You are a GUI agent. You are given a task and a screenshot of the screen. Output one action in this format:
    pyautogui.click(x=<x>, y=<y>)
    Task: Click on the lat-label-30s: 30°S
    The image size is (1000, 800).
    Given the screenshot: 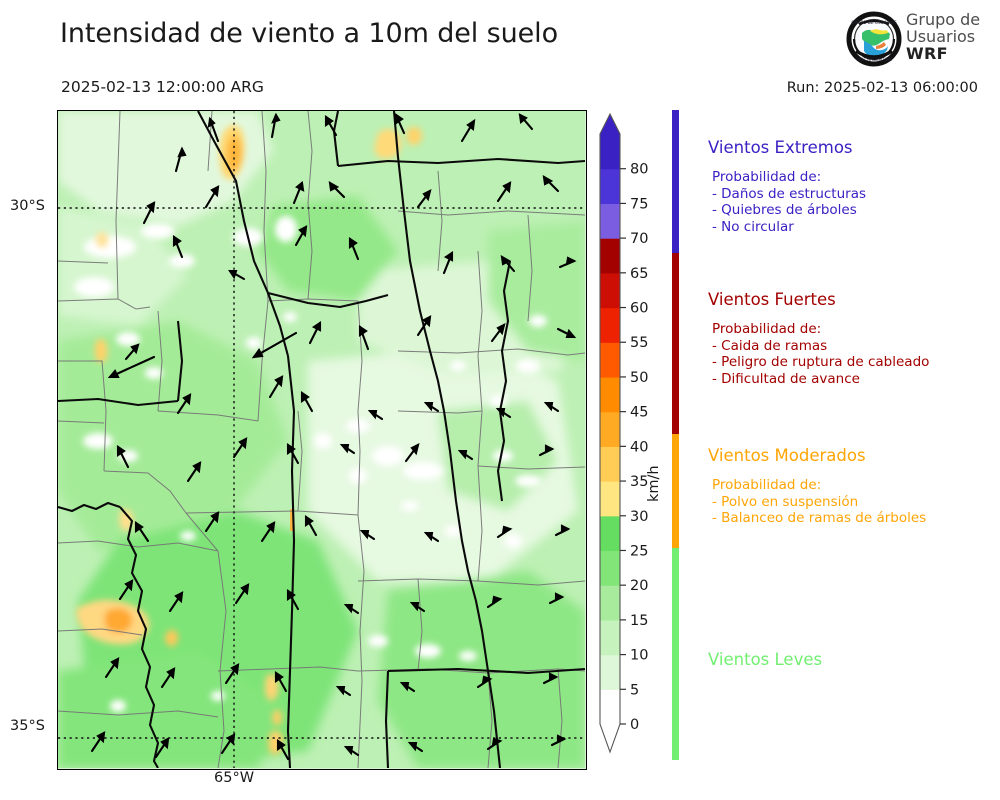 What is the action you would take?
    pyautogui.click(x=27, y=206)
    